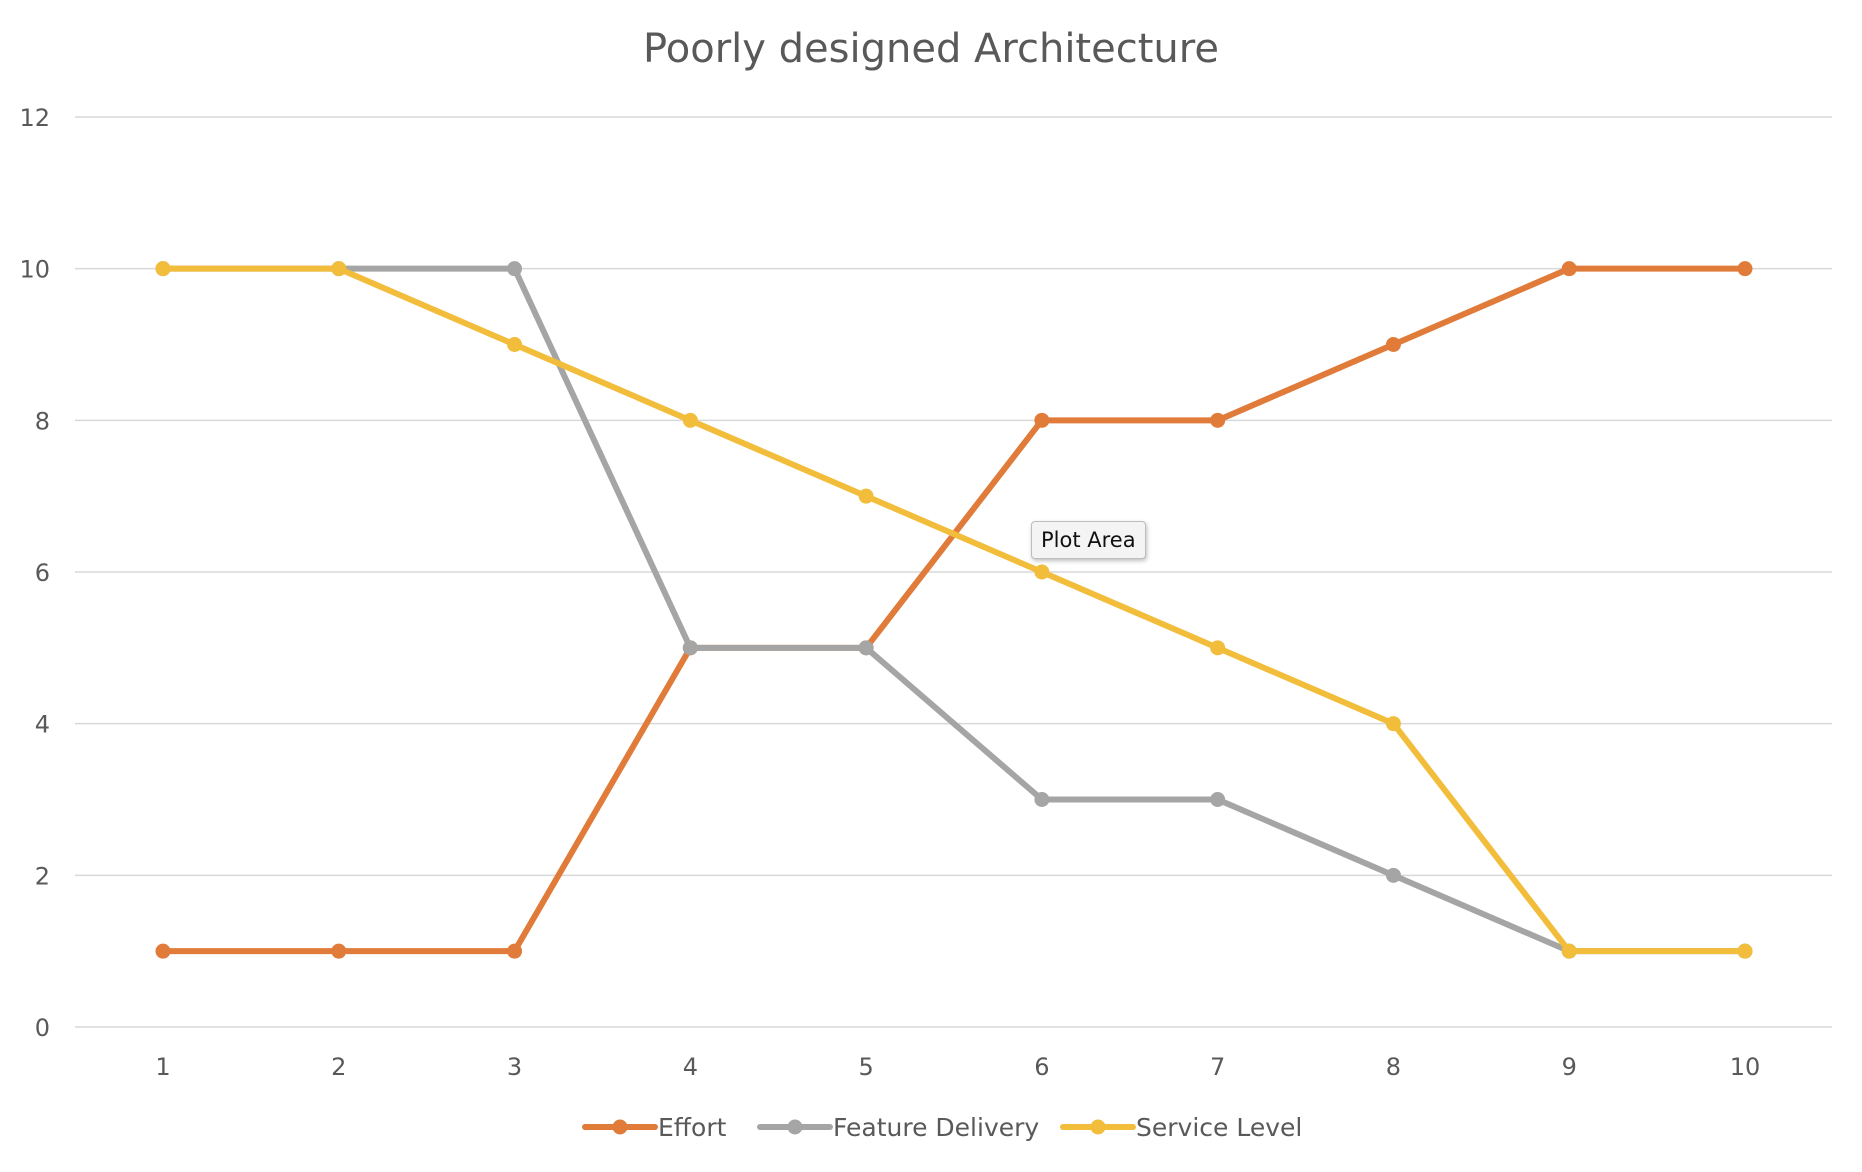  I want to click on legend-item: Service Level, so click(1181, 1127).